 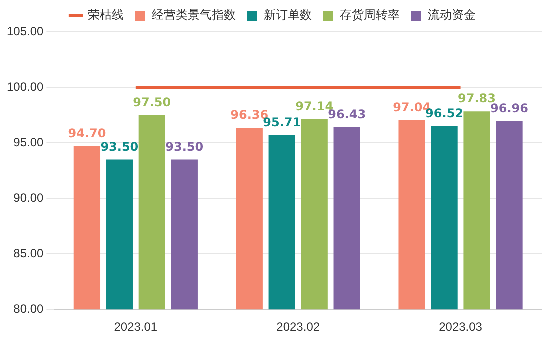 I want to click on y-tick-label: 80.00, so click(x=29, y=309).